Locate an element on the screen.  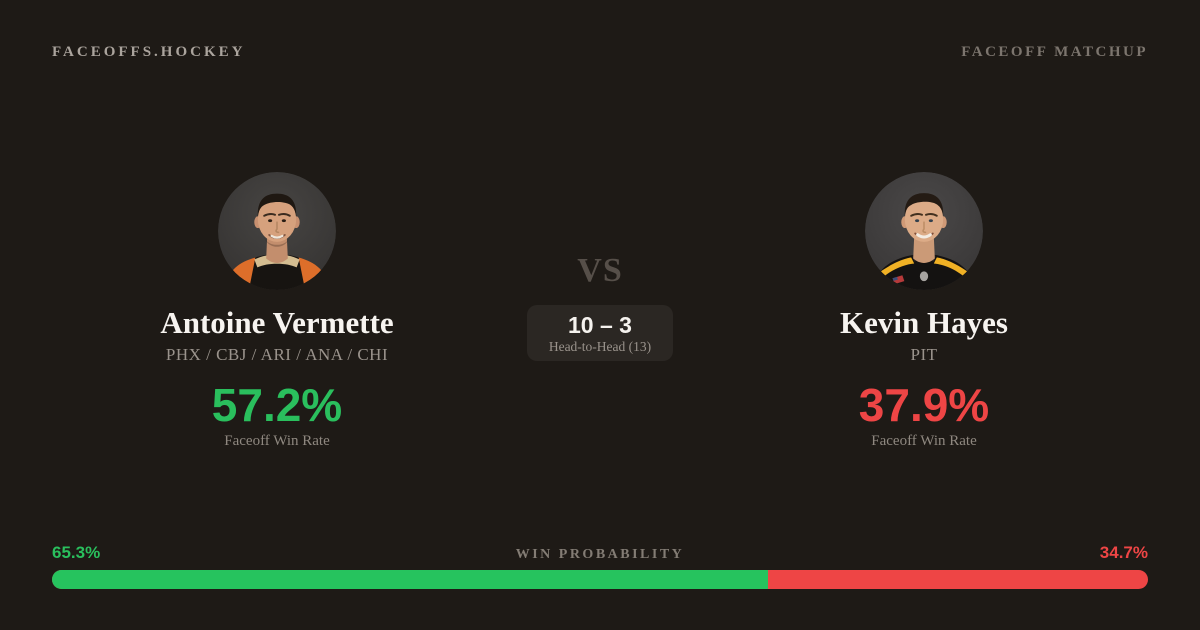
page-title: FACEOFF MATCHUP is located at coordinates (1054, 52).